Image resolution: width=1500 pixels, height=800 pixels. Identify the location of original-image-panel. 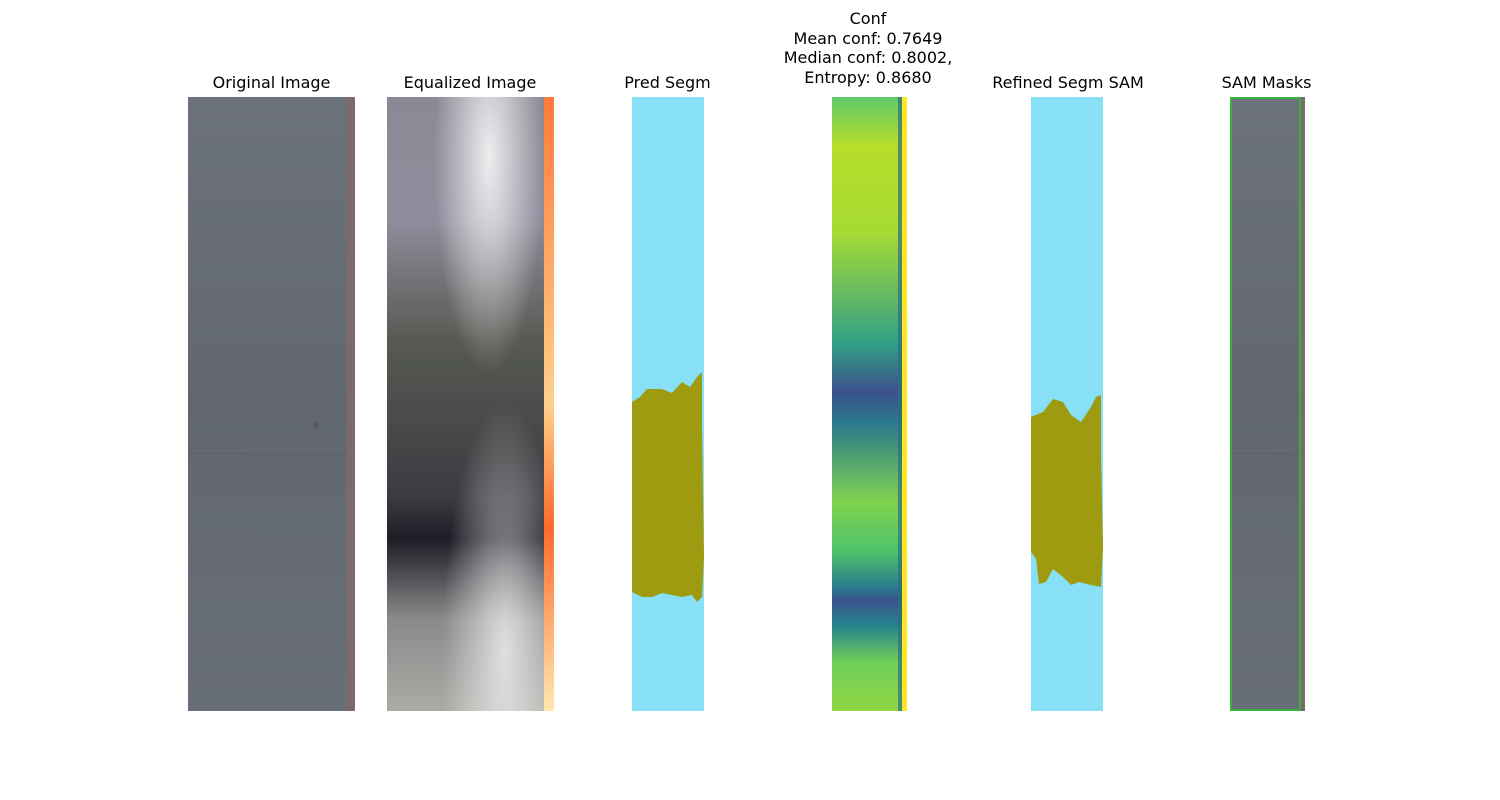
(271, 404).